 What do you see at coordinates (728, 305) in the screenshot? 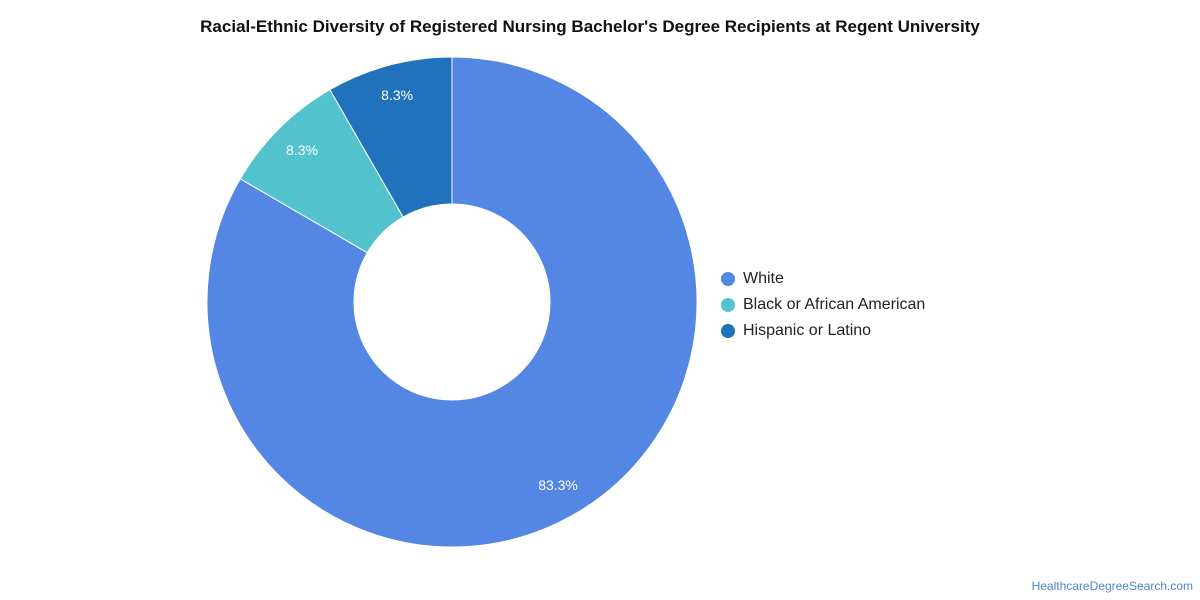
I see `legend-marker-black-or-african-american` at bounding box center [728, 305].